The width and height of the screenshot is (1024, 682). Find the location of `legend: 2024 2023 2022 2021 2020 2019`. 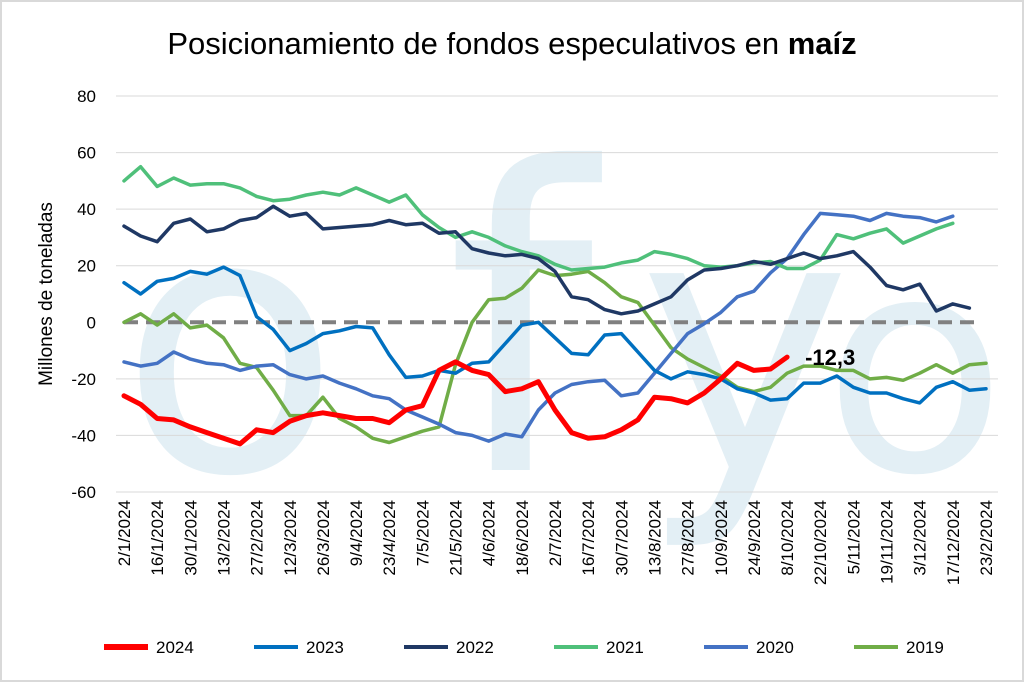

legend: 2024 2023 2022 2021 2020 2019 is located at coordinates (524, 647).